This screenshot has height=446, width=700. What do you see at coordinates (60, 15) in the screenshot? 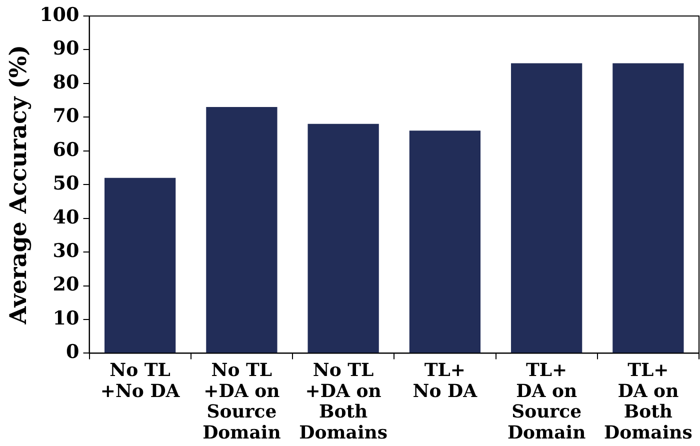
I see `y-tick-label: 100` at bounding box center [60, 15].